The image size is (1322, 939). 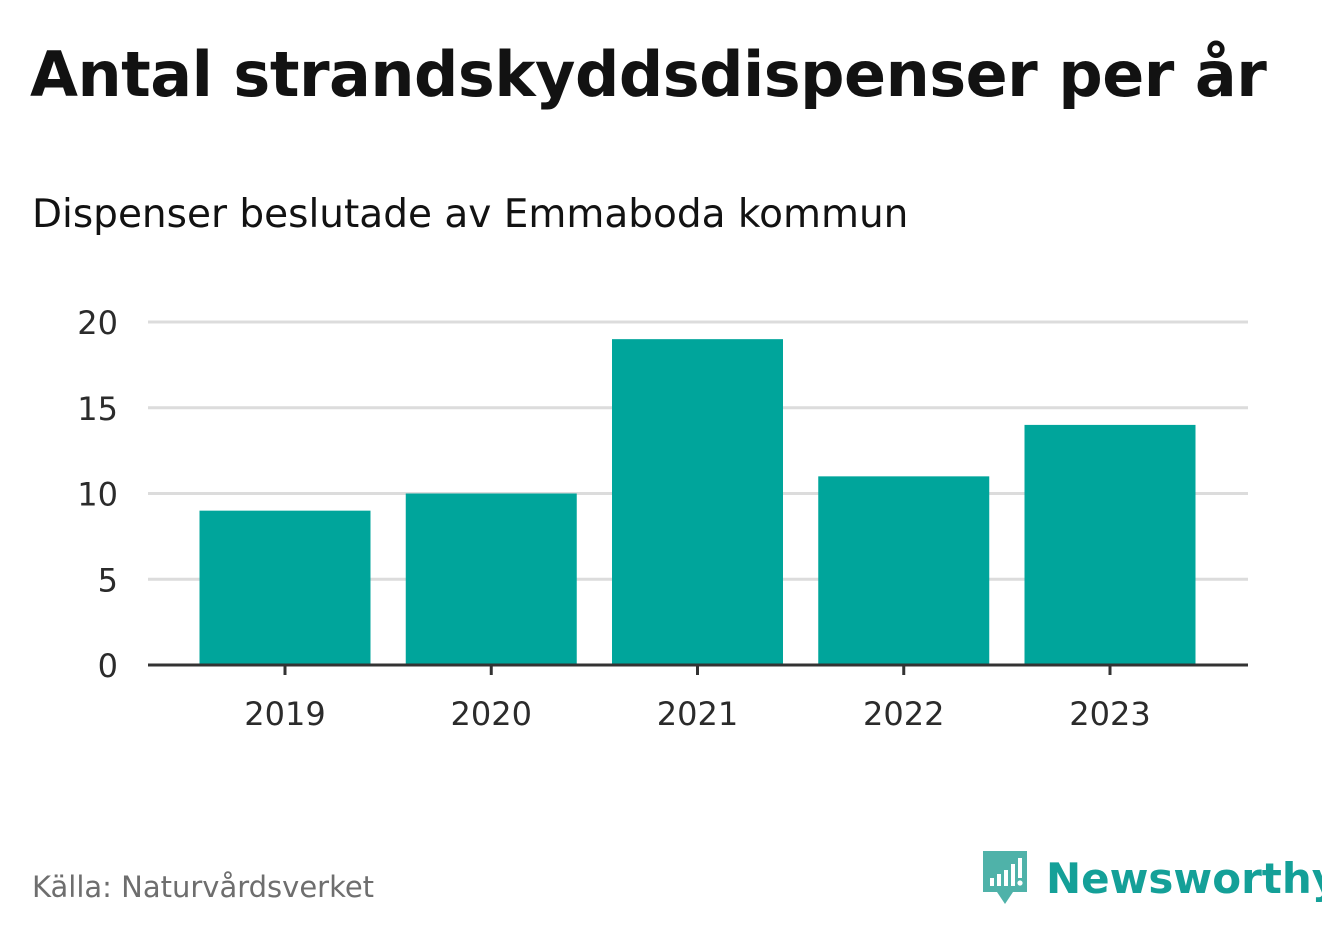 I want to click on y-tick-label: 20, so click(x=97, y=323).